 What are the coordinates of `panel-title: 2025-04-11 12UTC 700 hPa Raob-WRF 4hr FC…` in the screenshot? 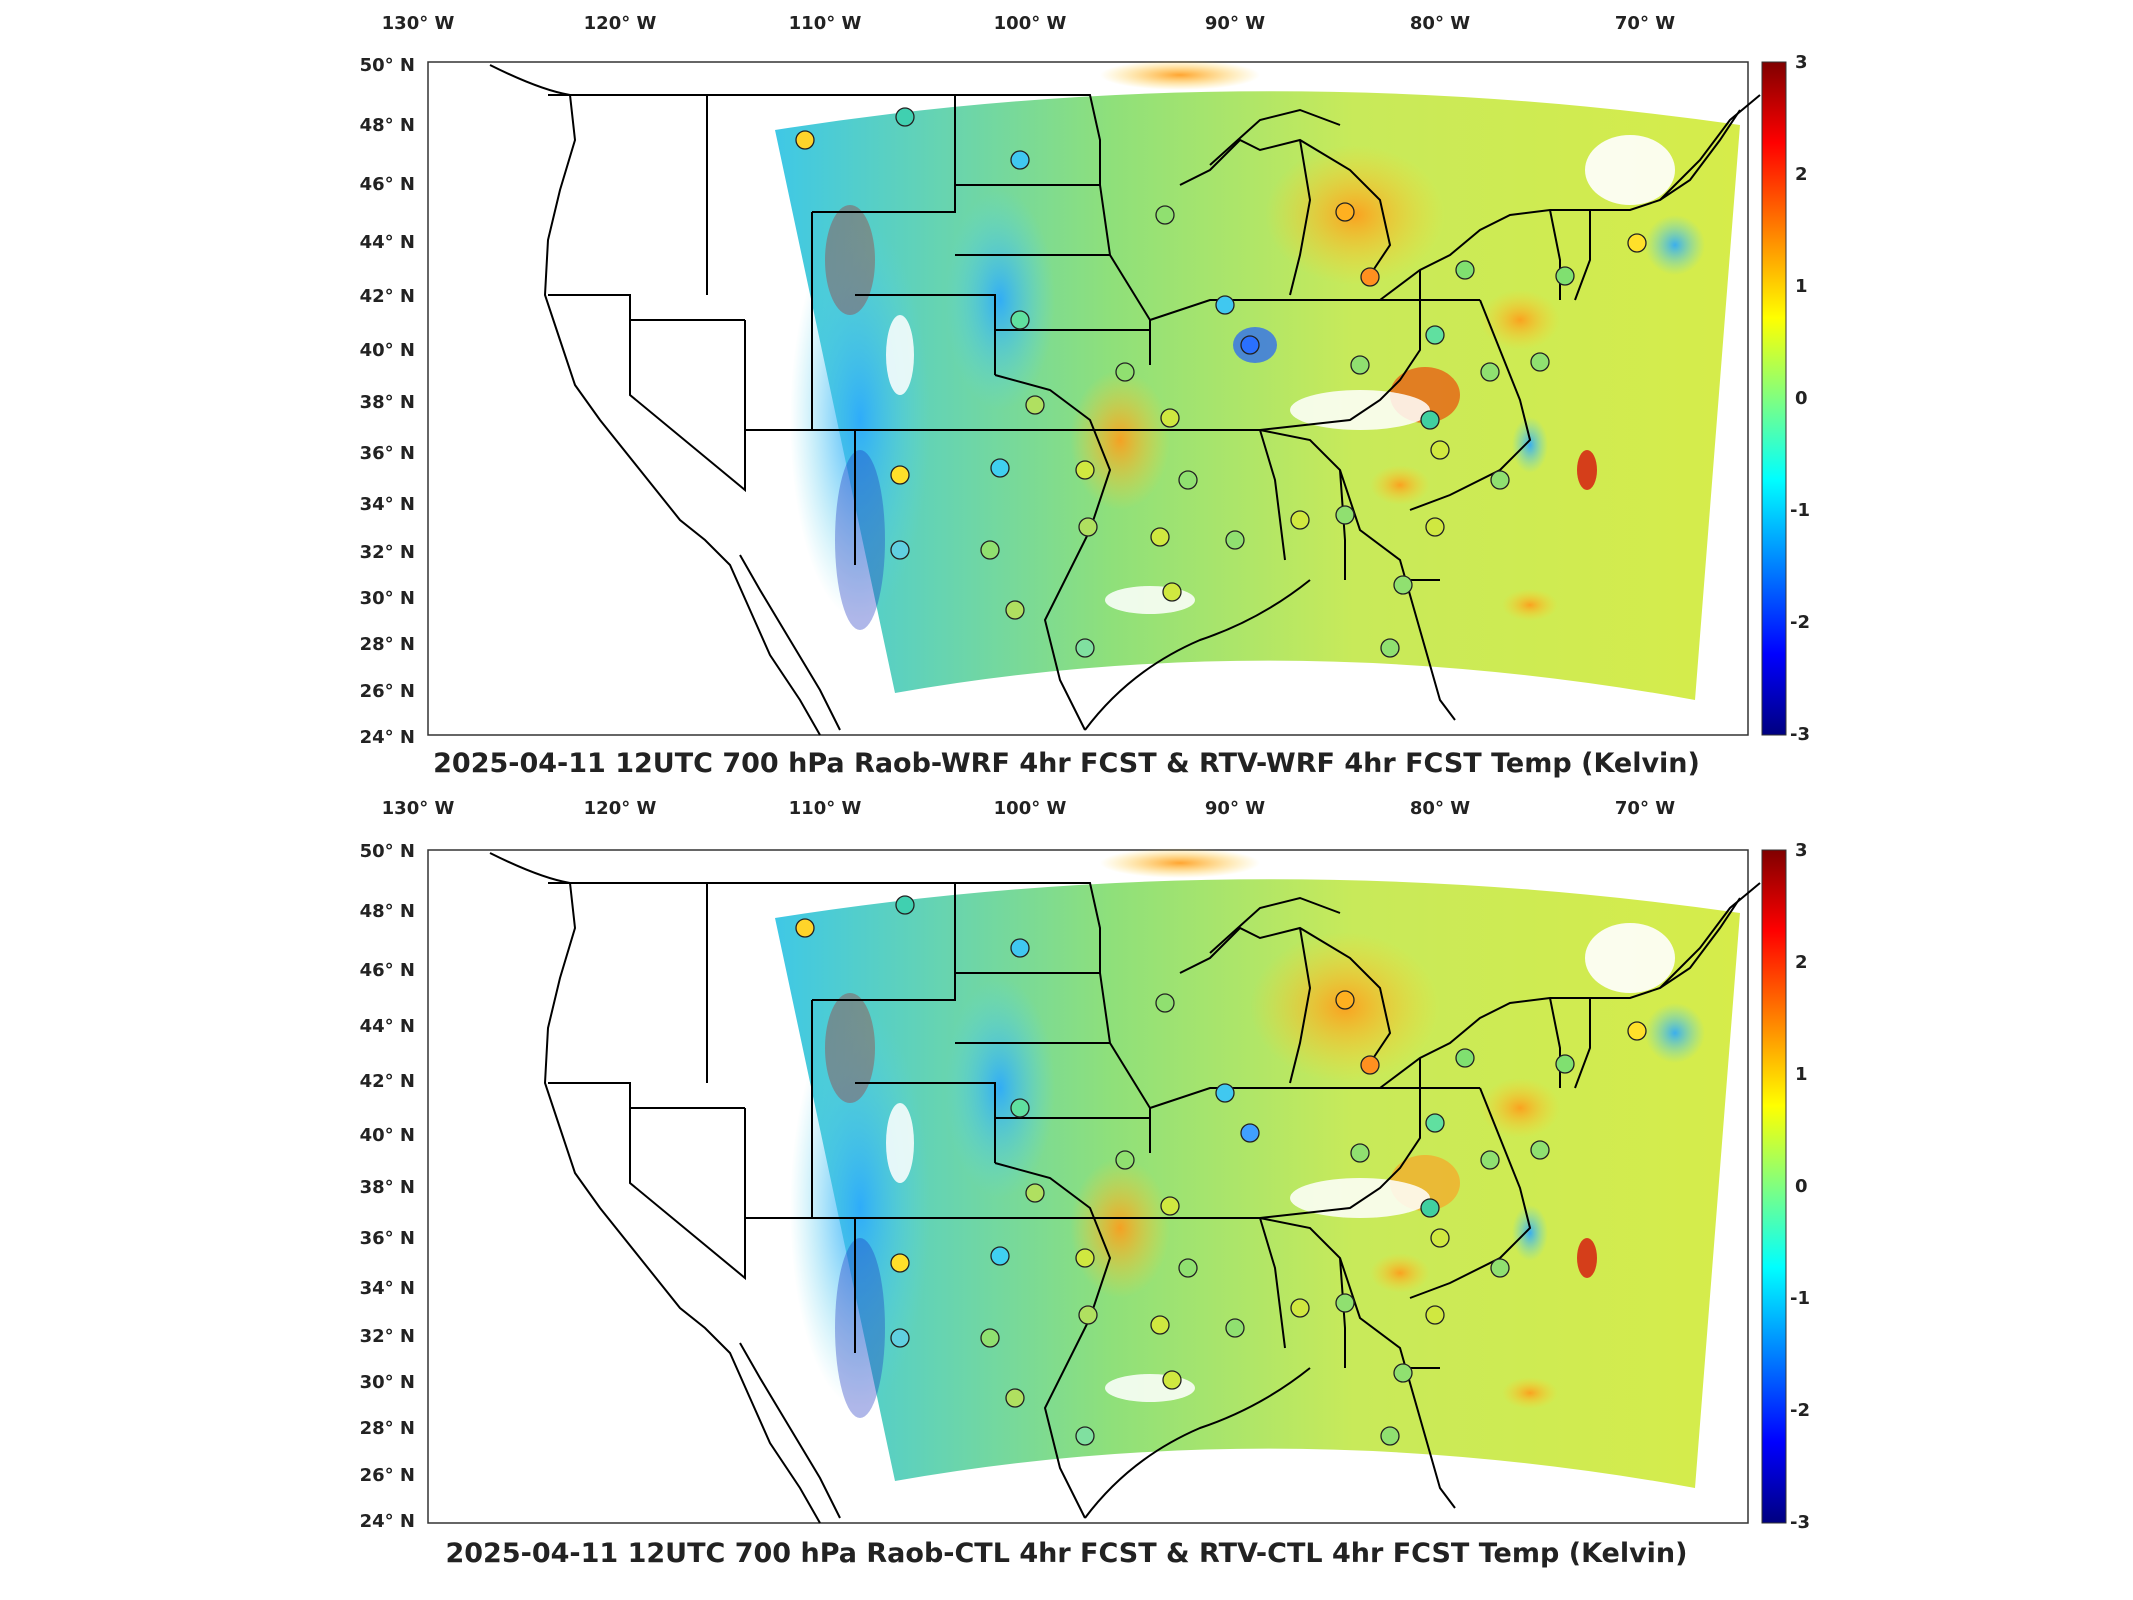 It's located at (1066, 763).